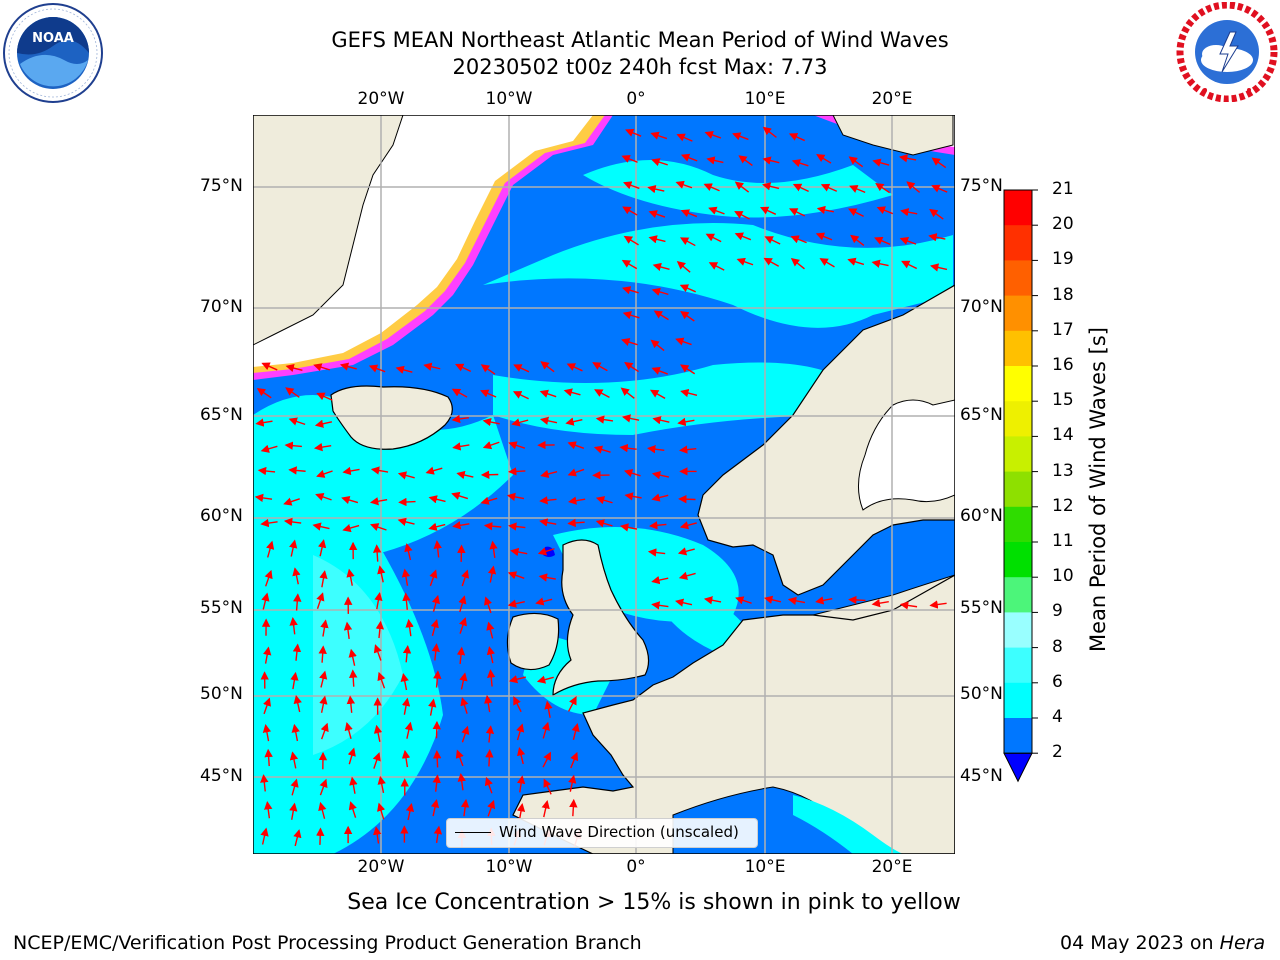  I want to click on legend-label: Wind Wave Direction (unscaled), so click(619, 832).